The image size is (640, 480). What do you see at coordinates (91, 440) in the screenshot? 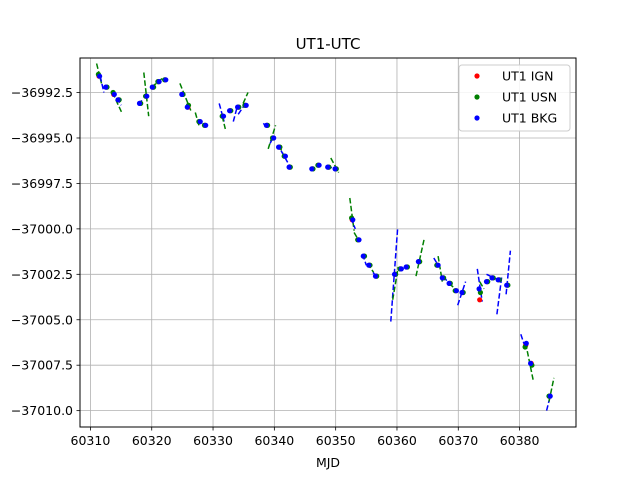
I see `x-tick-label: 60310` at bounding box center [91, 440].